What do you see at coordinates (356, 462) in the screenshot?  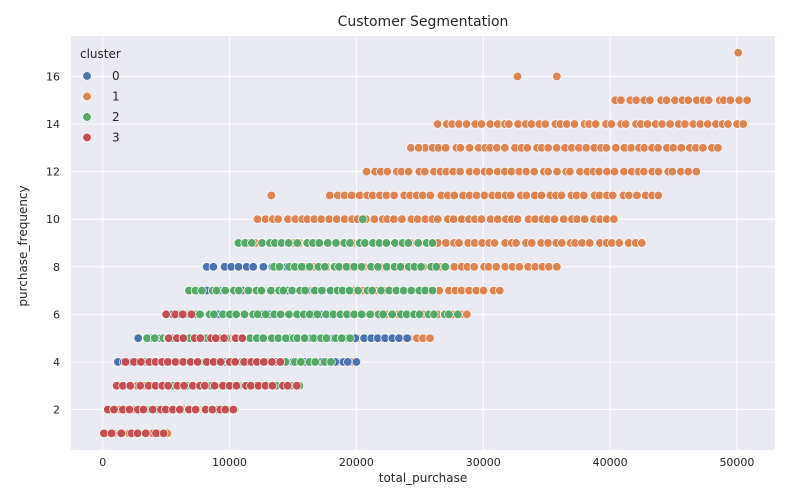 I see `x-tick-label: 20000` at bounding box center [356, 462].